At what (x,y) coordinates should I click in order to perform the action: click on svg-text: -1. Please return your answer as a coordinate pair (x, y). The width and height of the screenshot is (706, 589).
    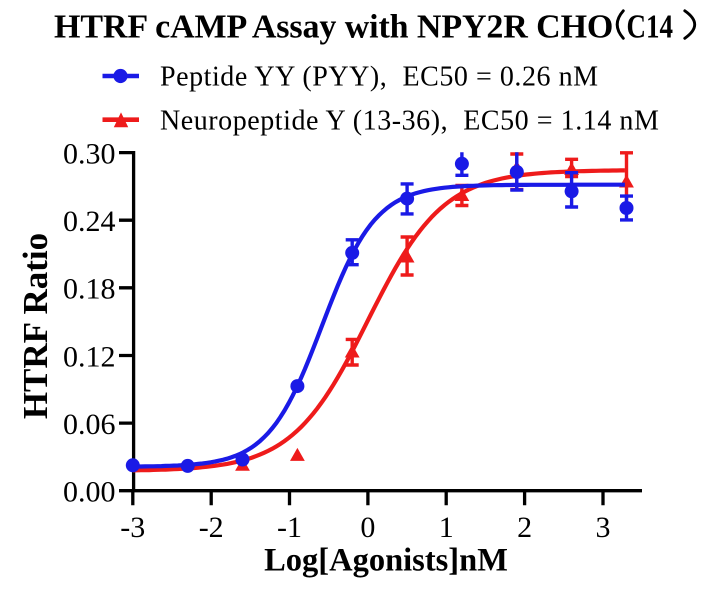
    Looking at the image, I should click on (289, 527).